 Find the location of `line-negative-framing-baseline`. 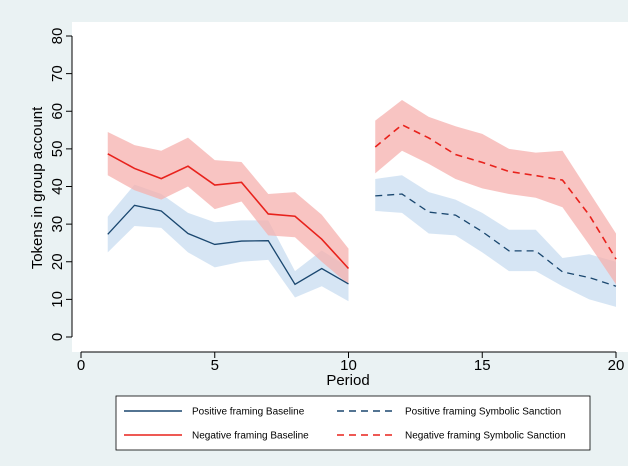

line-negative-framing-baseline is located at coordinates (228, 211).